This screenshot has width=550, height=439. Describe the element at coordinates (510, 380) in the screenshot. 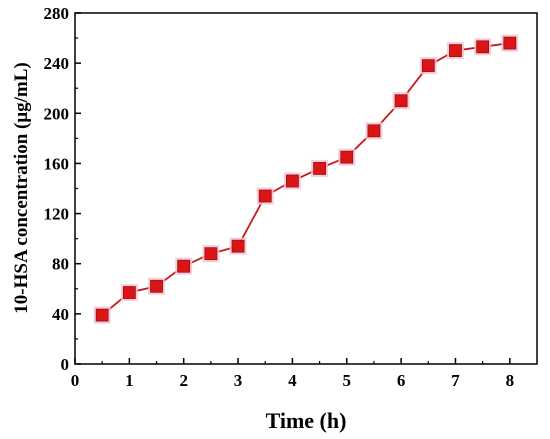

I see `x-tick-label: 8` at that location.